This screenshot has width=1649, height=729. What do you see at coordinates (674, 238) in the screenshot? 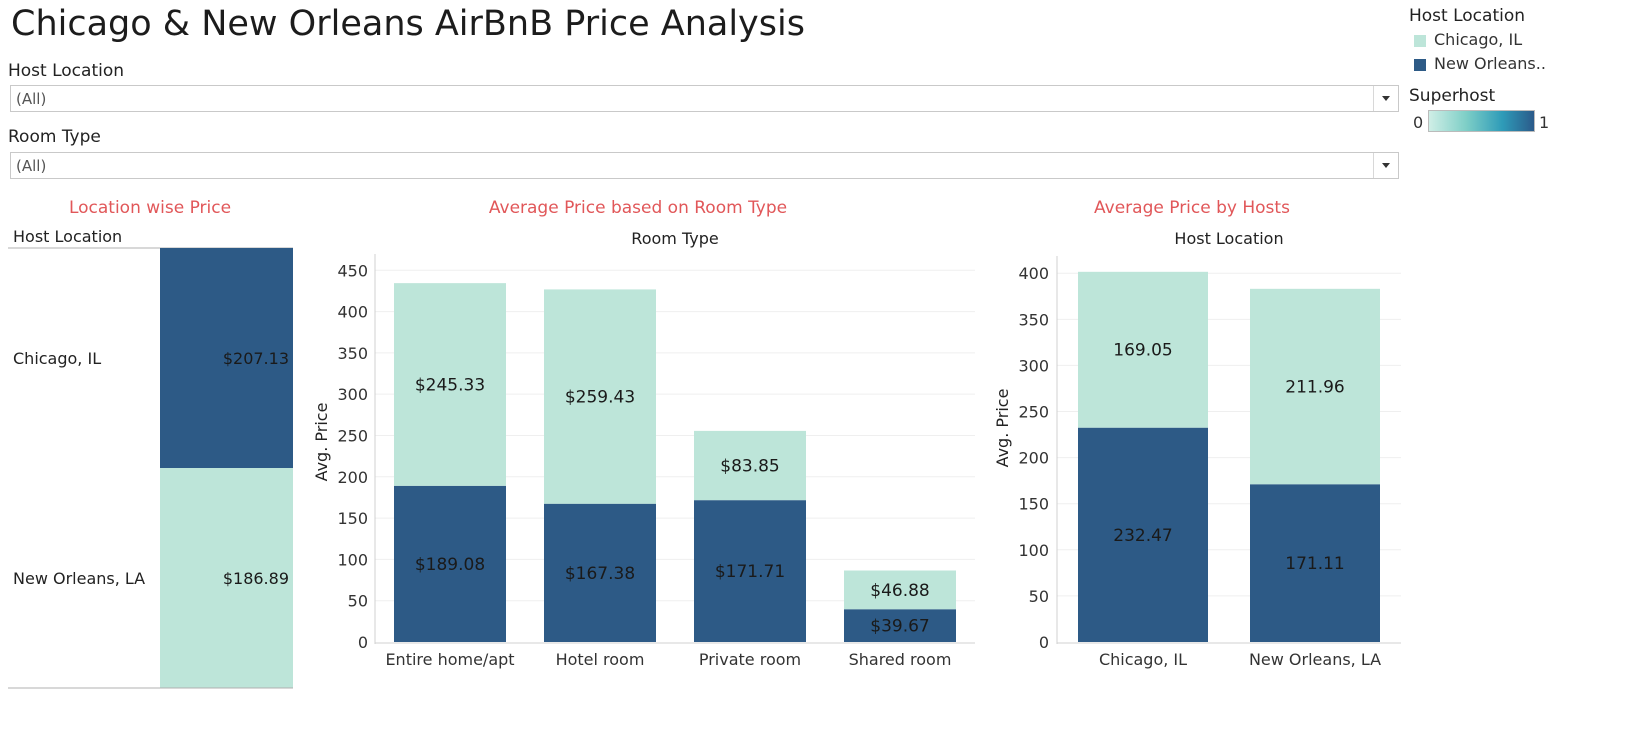
I see `column-header-room-type: Room Type` at bounding box center [674, 238].